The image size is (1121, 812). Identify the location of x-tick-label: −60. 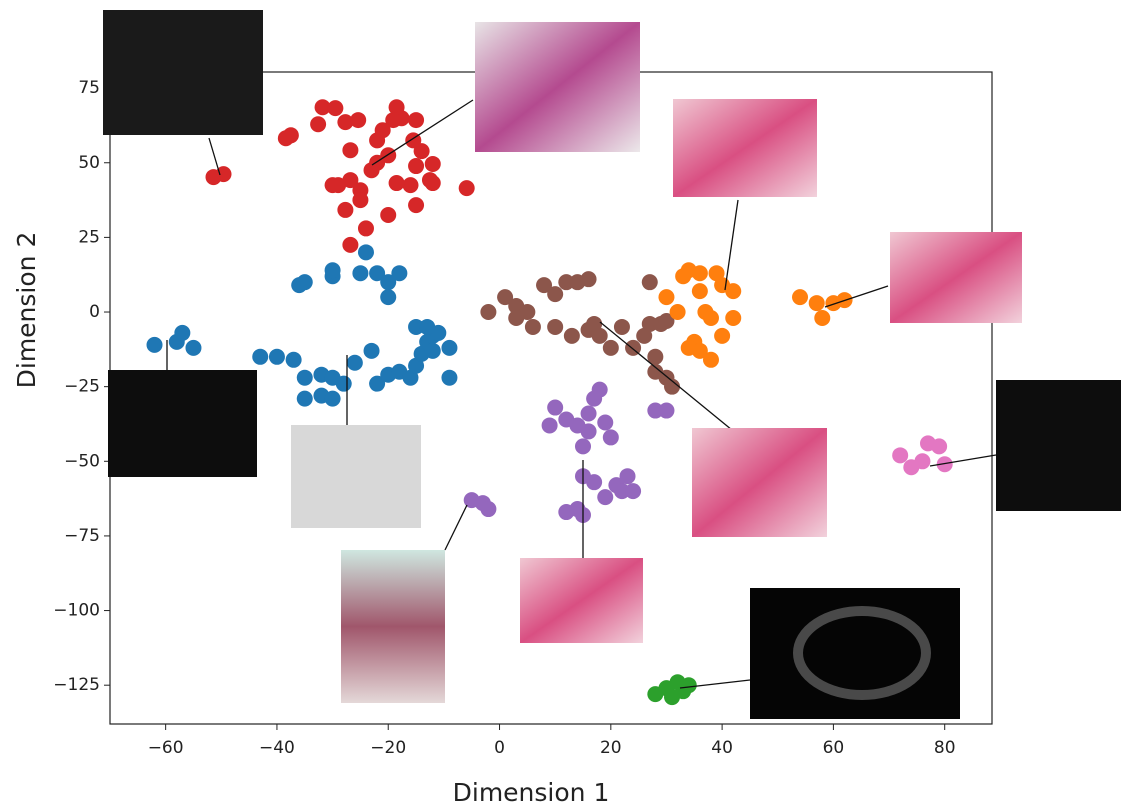
(166, 748).